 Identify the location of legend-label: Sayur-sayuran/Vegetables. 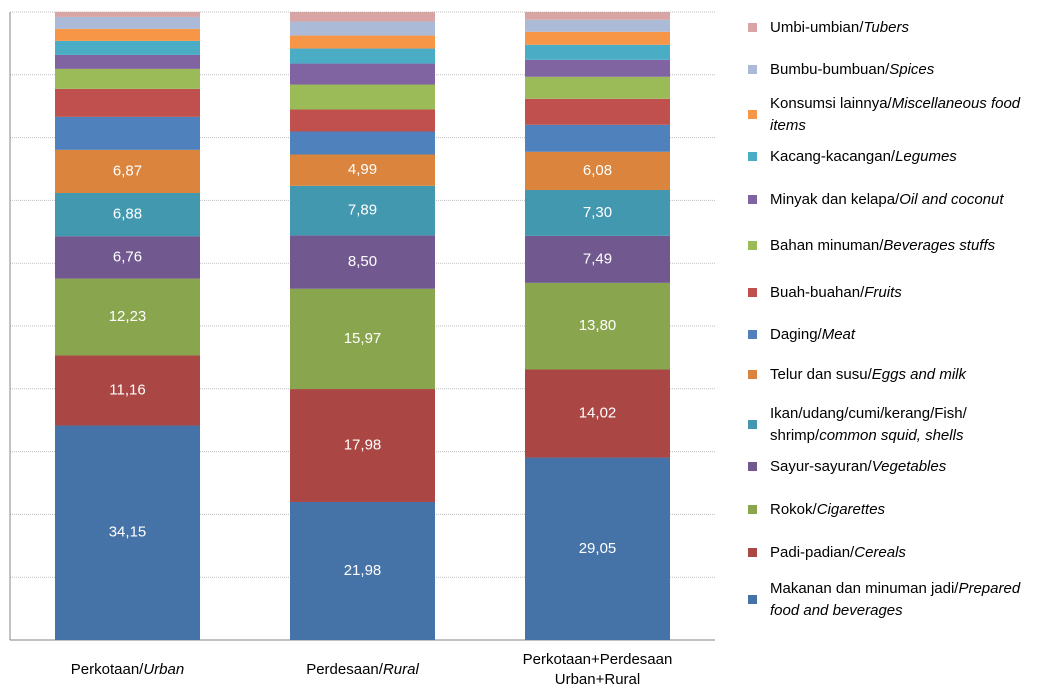
(858, 466).